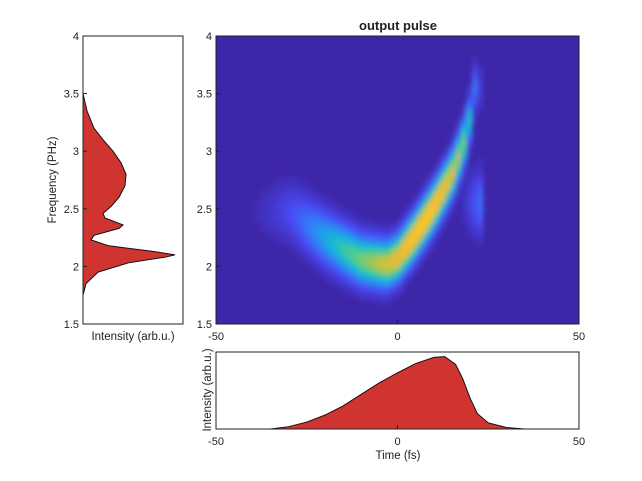 The image size is (642, 481). I want to click on temporal-area, so click(397, 392).